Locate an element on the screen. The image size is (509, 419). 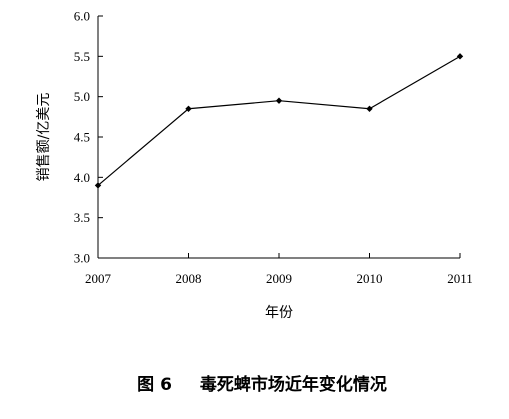
x-tick-label: 2008 is located at coordinates (189, 278).